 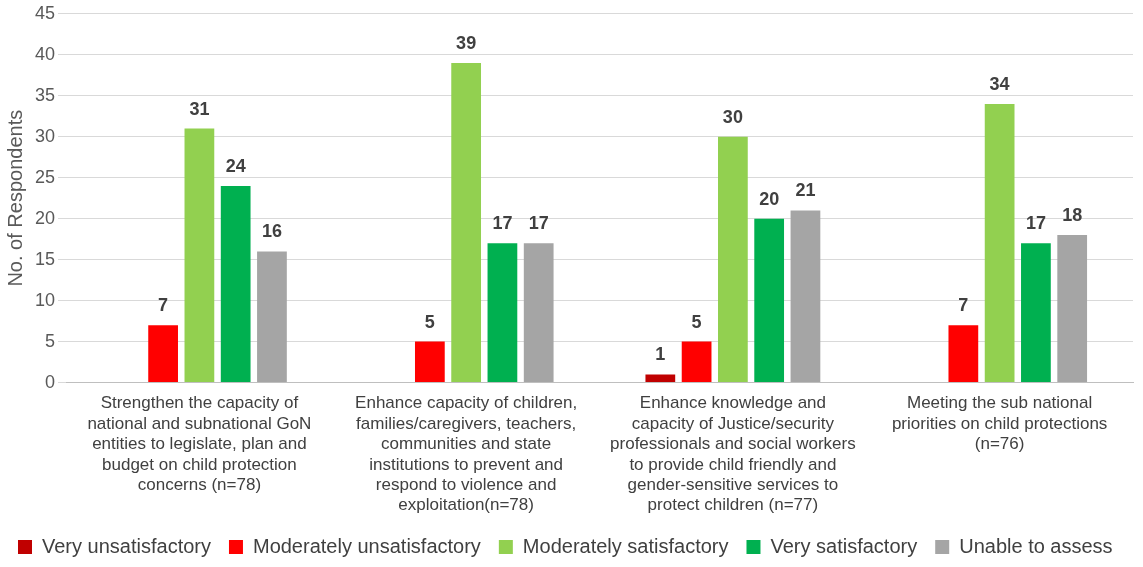 I want to click on legend-label: Moderately unsatisfactory, so click(x=366, y=545).